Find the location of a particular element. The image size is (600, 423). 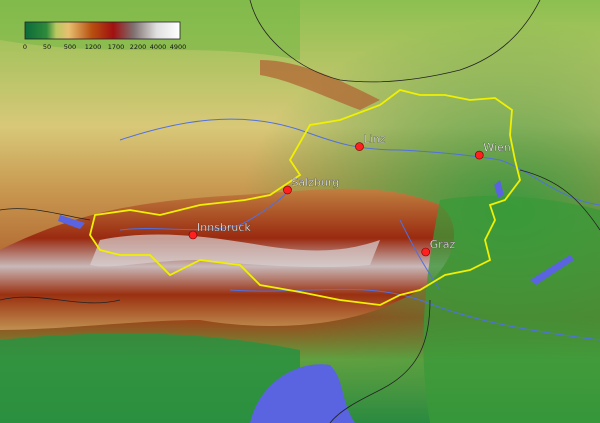

lake-neusiedl is located at coordinates (499, 189).